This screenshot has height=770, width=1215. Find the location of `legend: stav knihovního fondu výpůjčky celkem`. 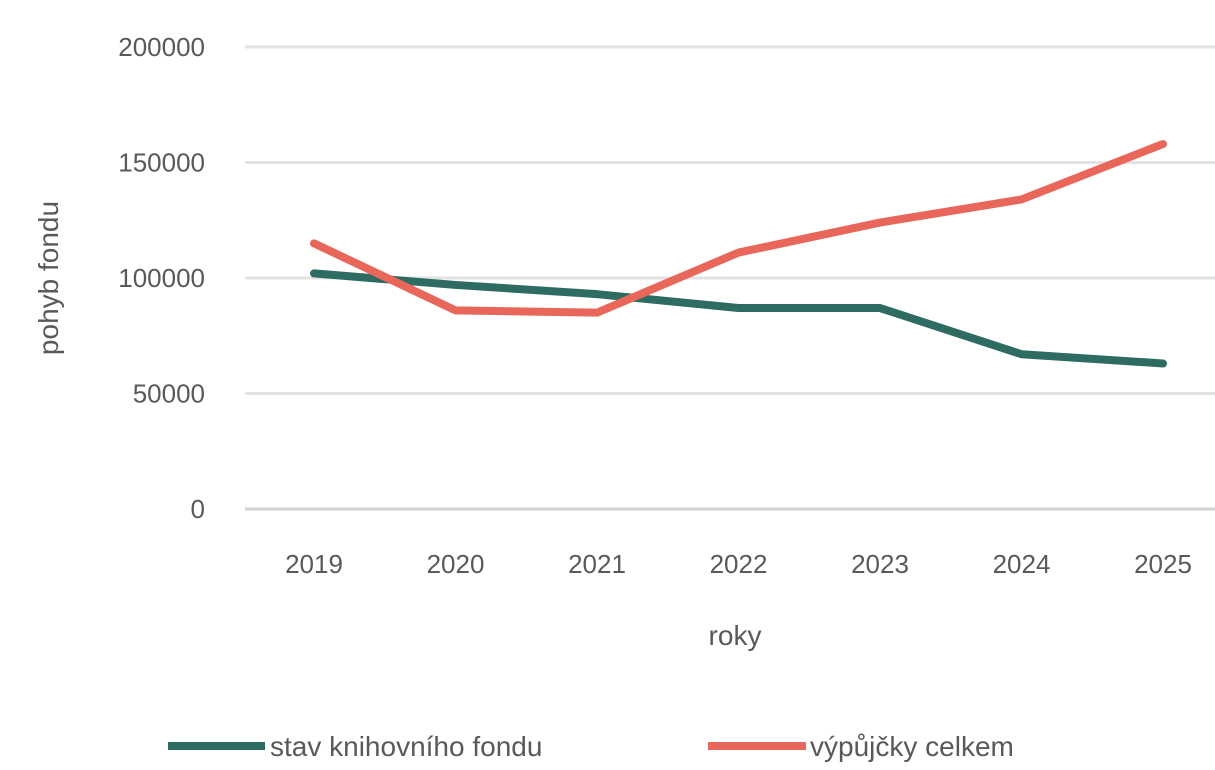

legend: stav knihovního fondu výpůjčky celkem is located at coordinates (591, 746).